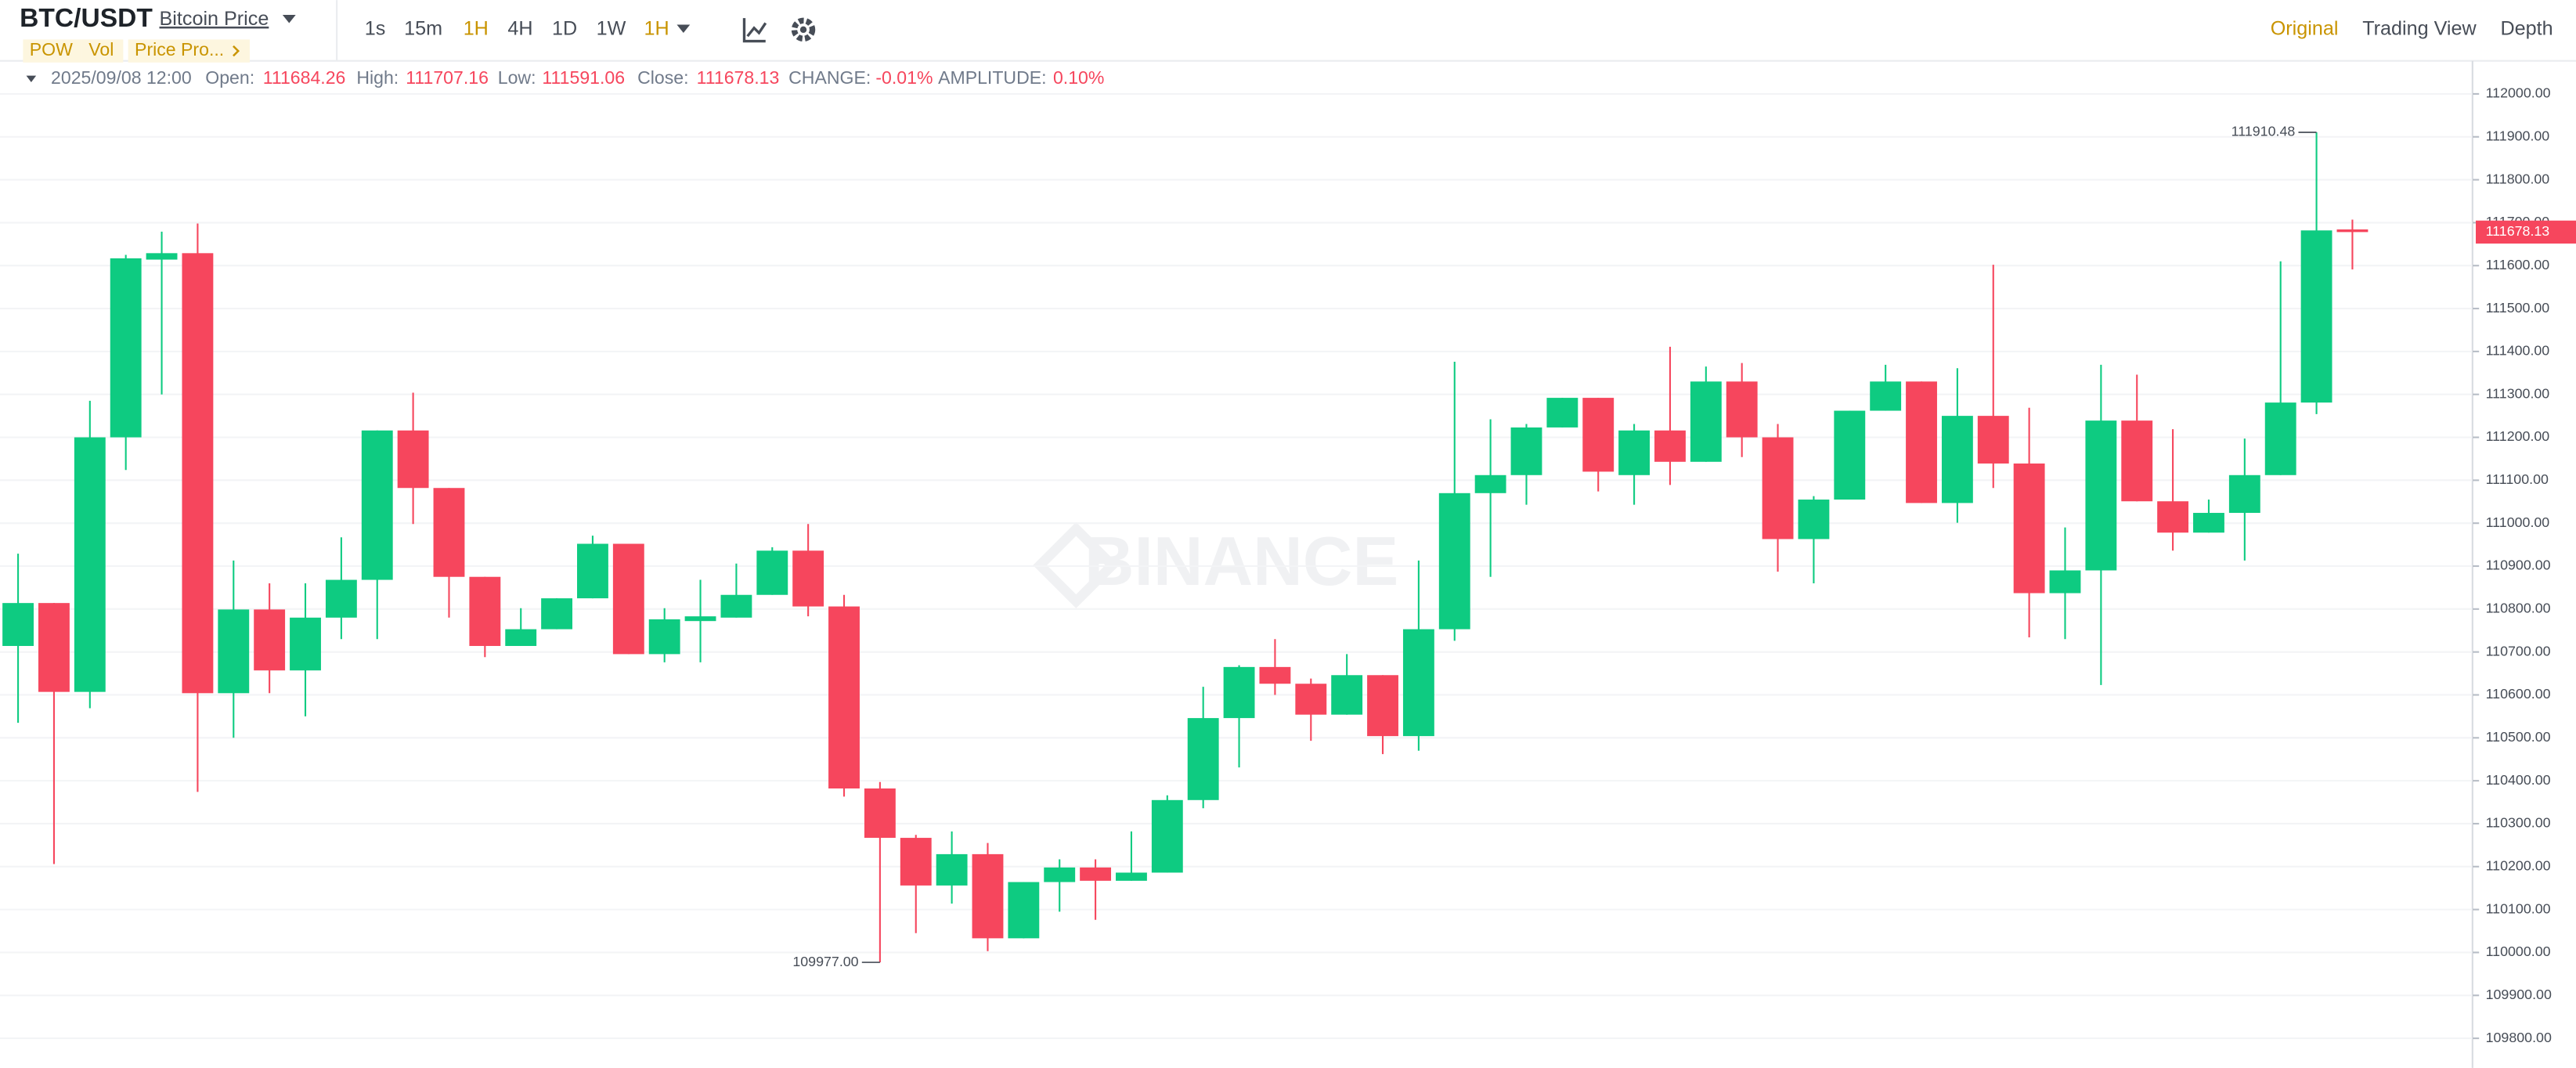 The height and width of the screenshot is (1068, 2576). Describe the element at coordinates (2517, 479) in the screenshot. I see `y-tick-label: 111100.00` at that location.